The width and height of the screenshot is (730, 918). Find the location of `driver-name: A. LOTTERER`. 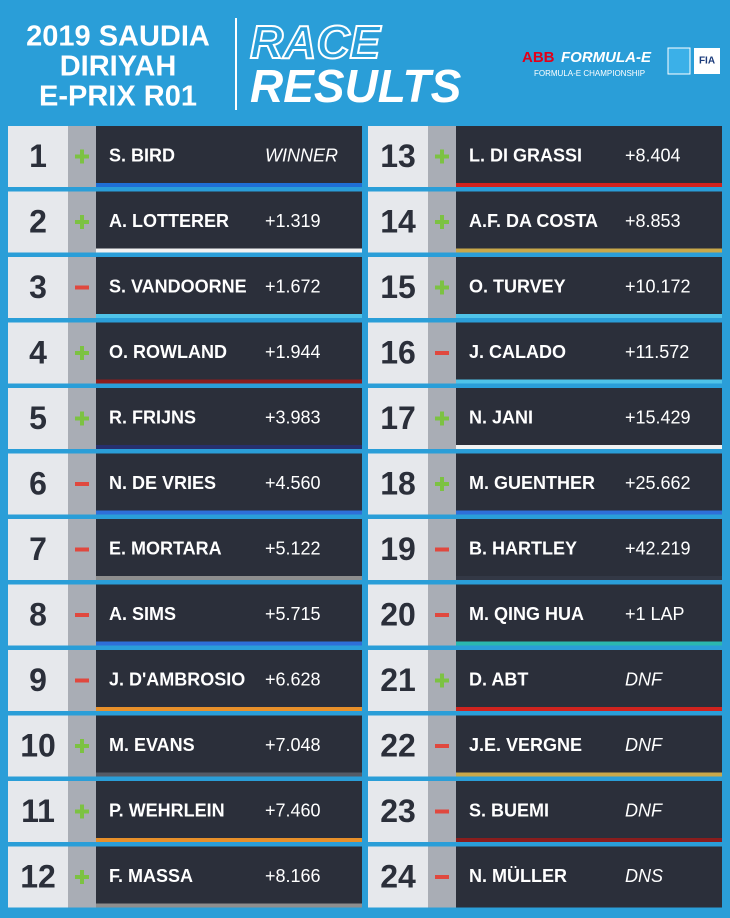

driver-name: A. LOTTERER is located at coordinates (169, 221).